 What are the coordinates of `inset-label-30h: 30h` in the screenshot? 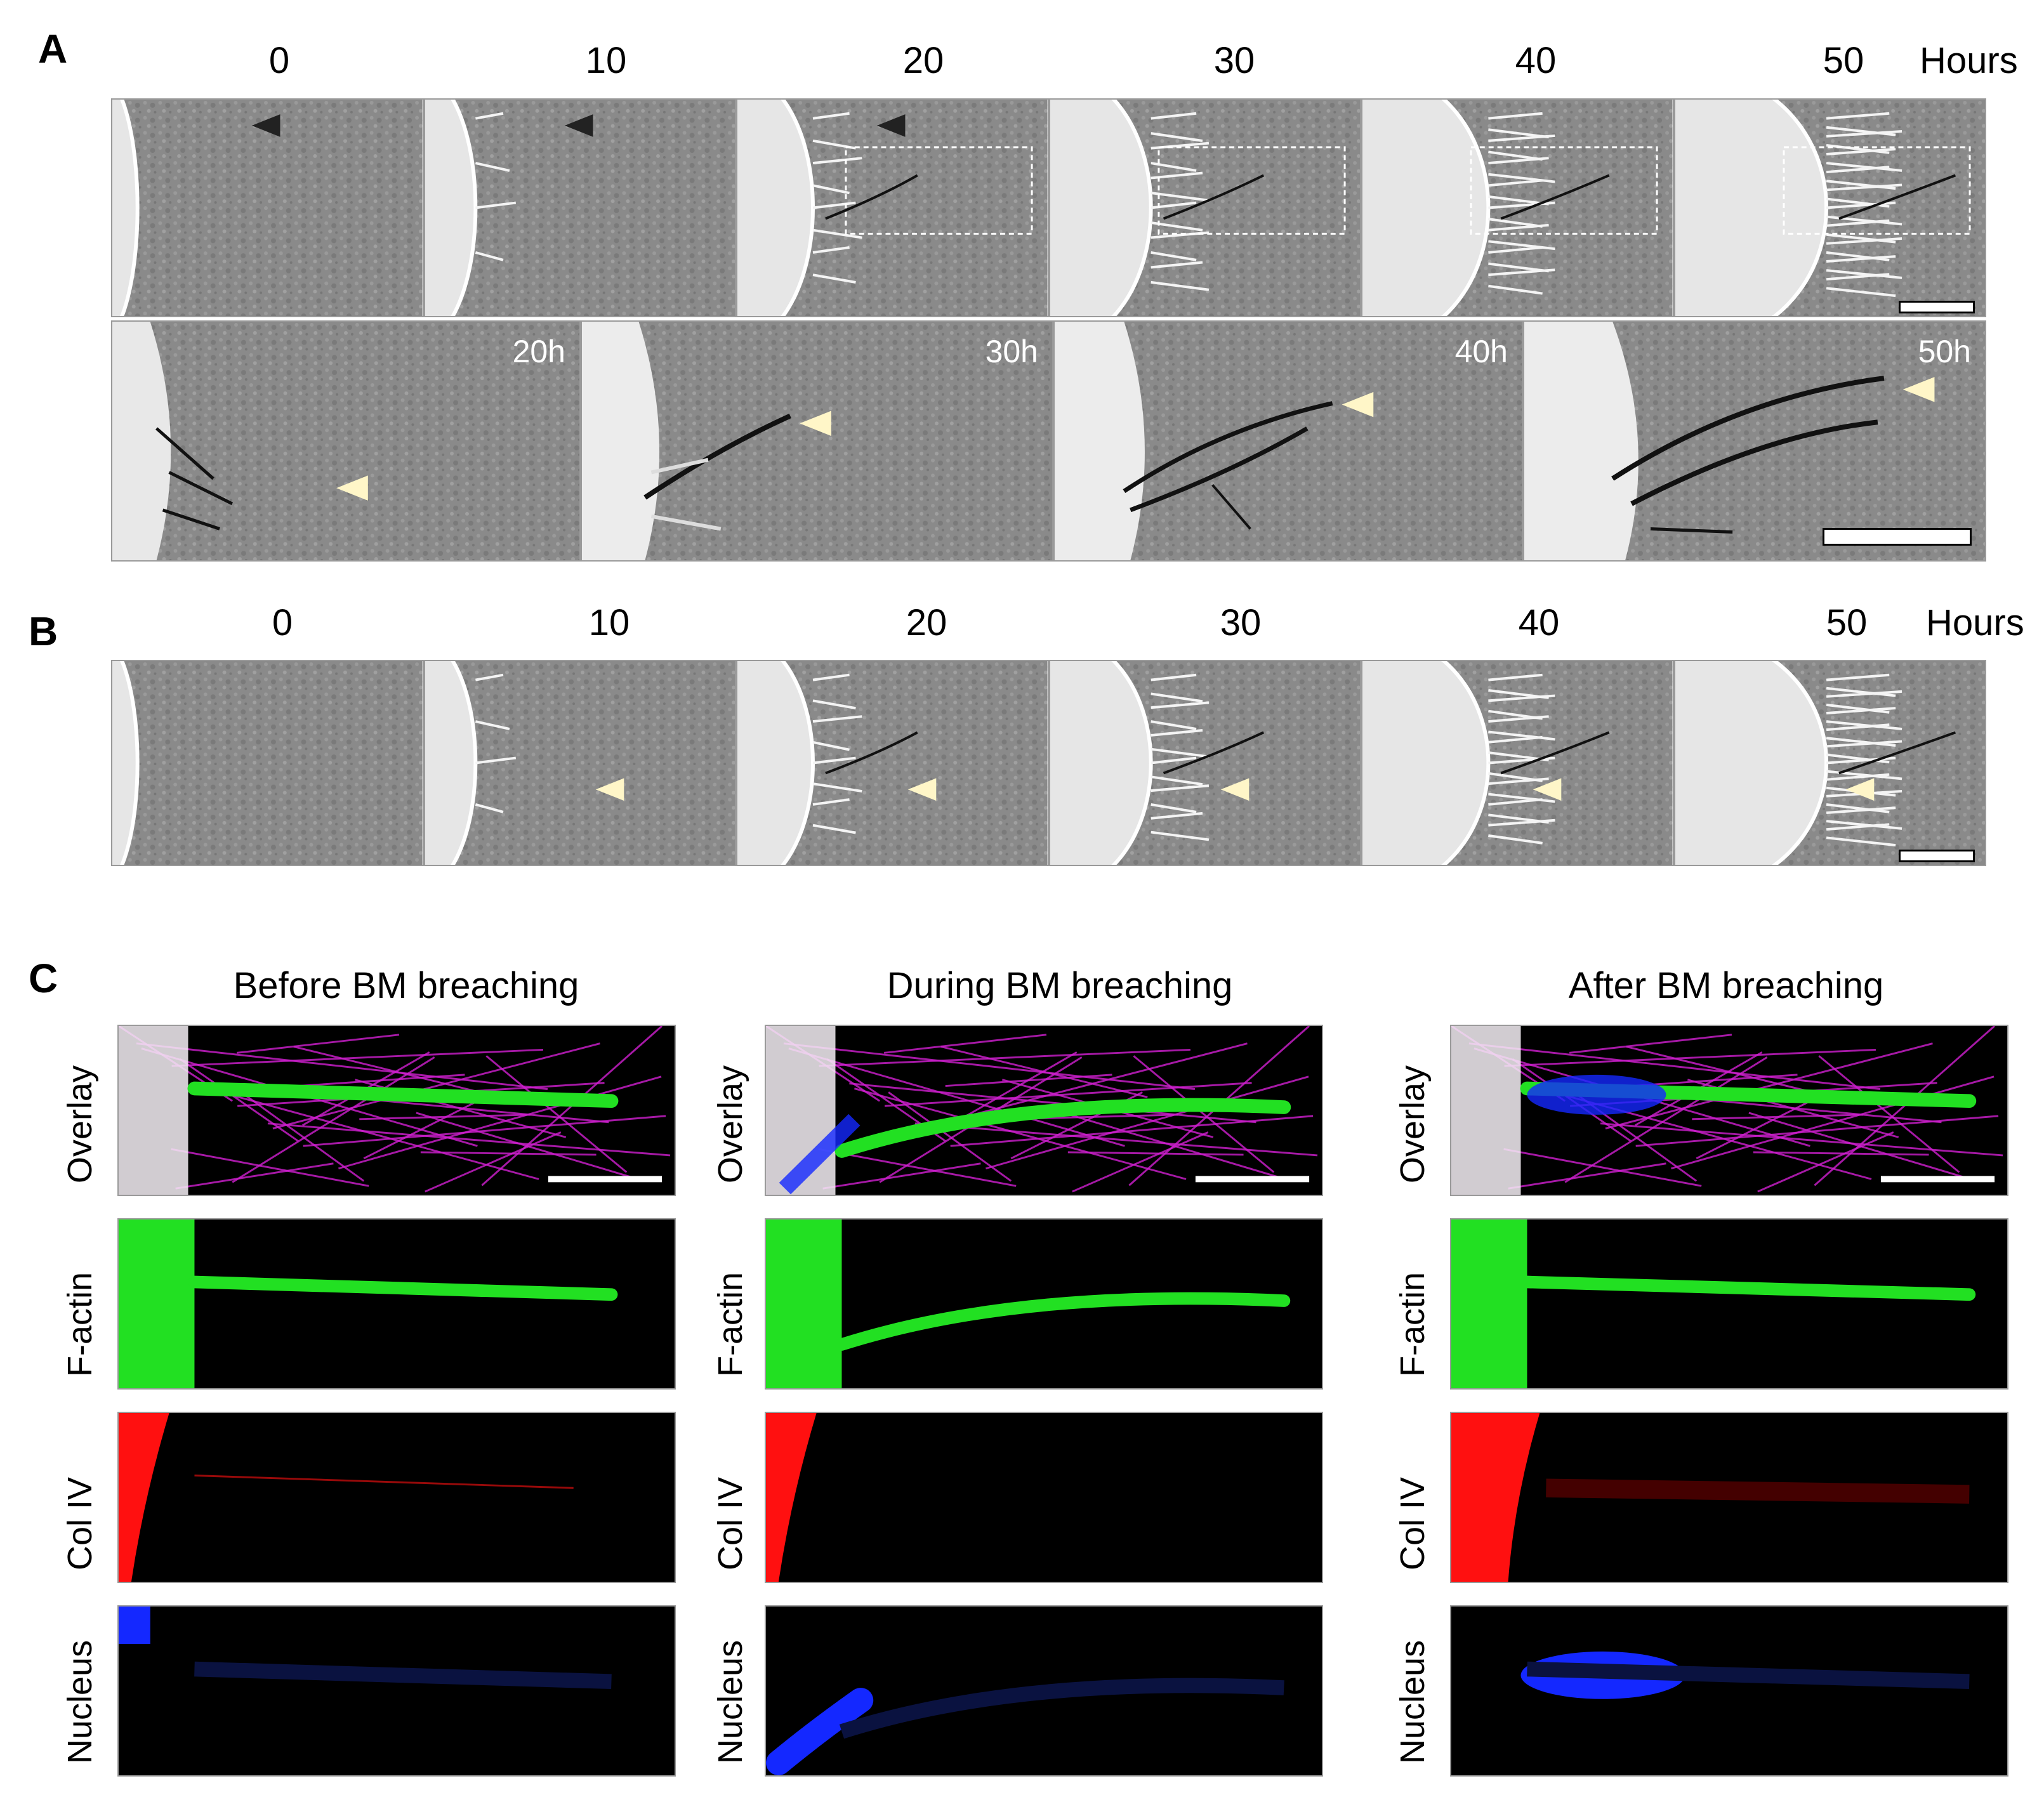 It's located at (1011, 351).